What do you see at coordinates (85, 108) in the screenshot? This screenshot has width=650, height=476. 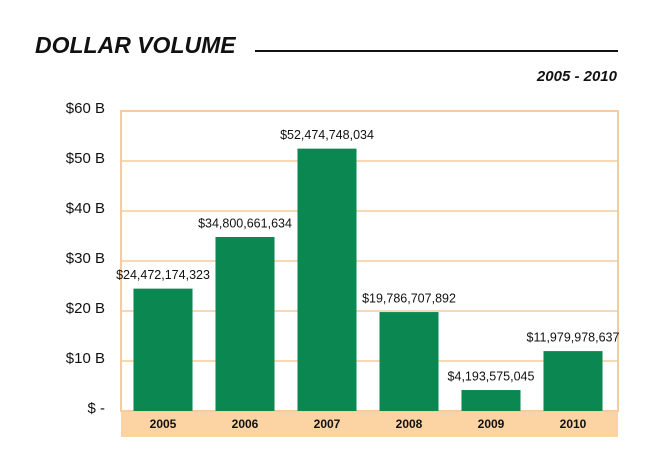 I see `y-tick-label: $60 B` at bounding box center [85, 108].